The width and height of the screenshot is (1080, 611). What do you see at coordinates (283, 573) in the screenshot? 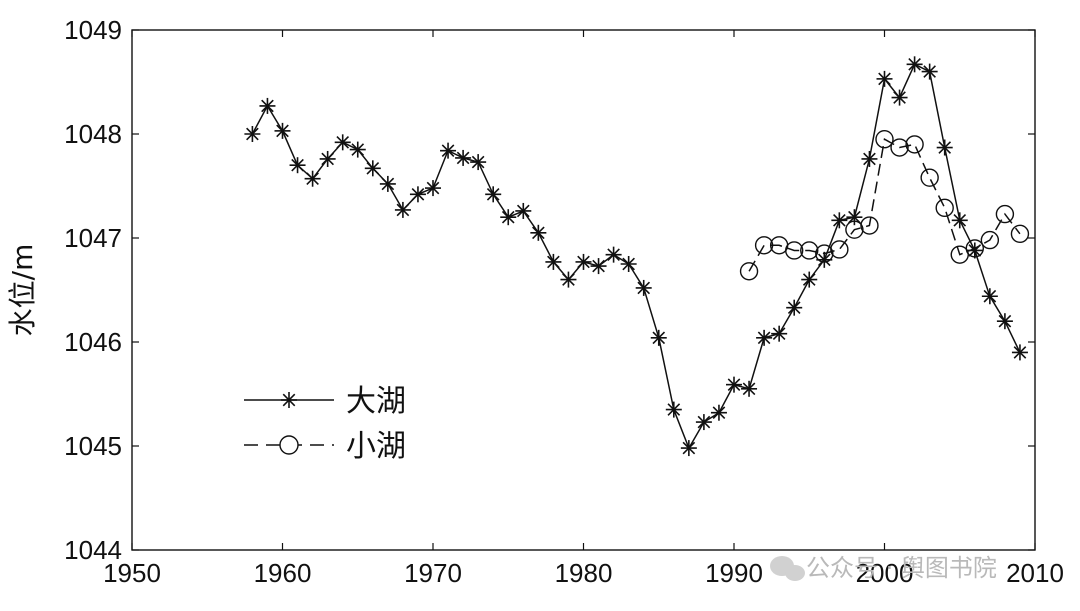
I see `x-tick-label: 1960` at bounding box center [283, 573].